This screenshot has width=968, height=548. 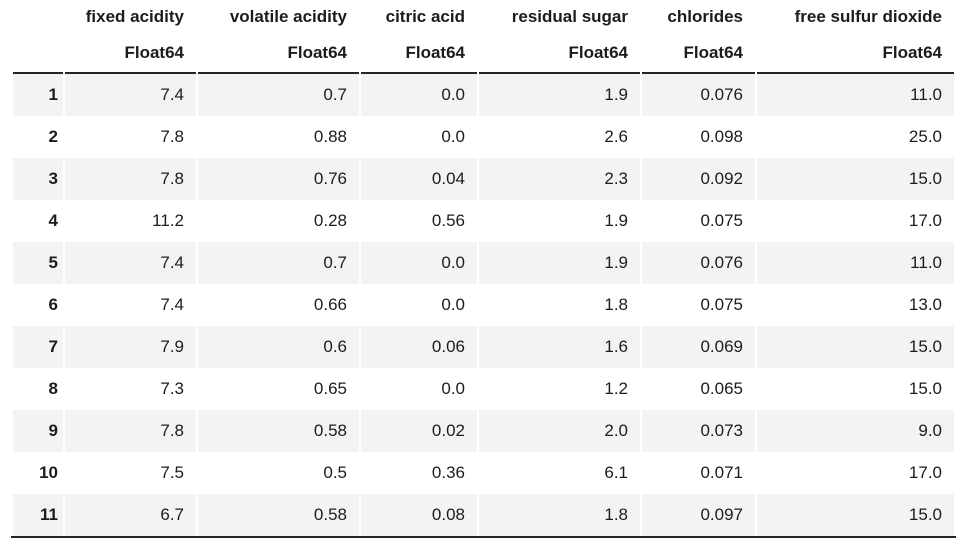 I want to click on cell-value: 0.071, so click(x=721, y=472).